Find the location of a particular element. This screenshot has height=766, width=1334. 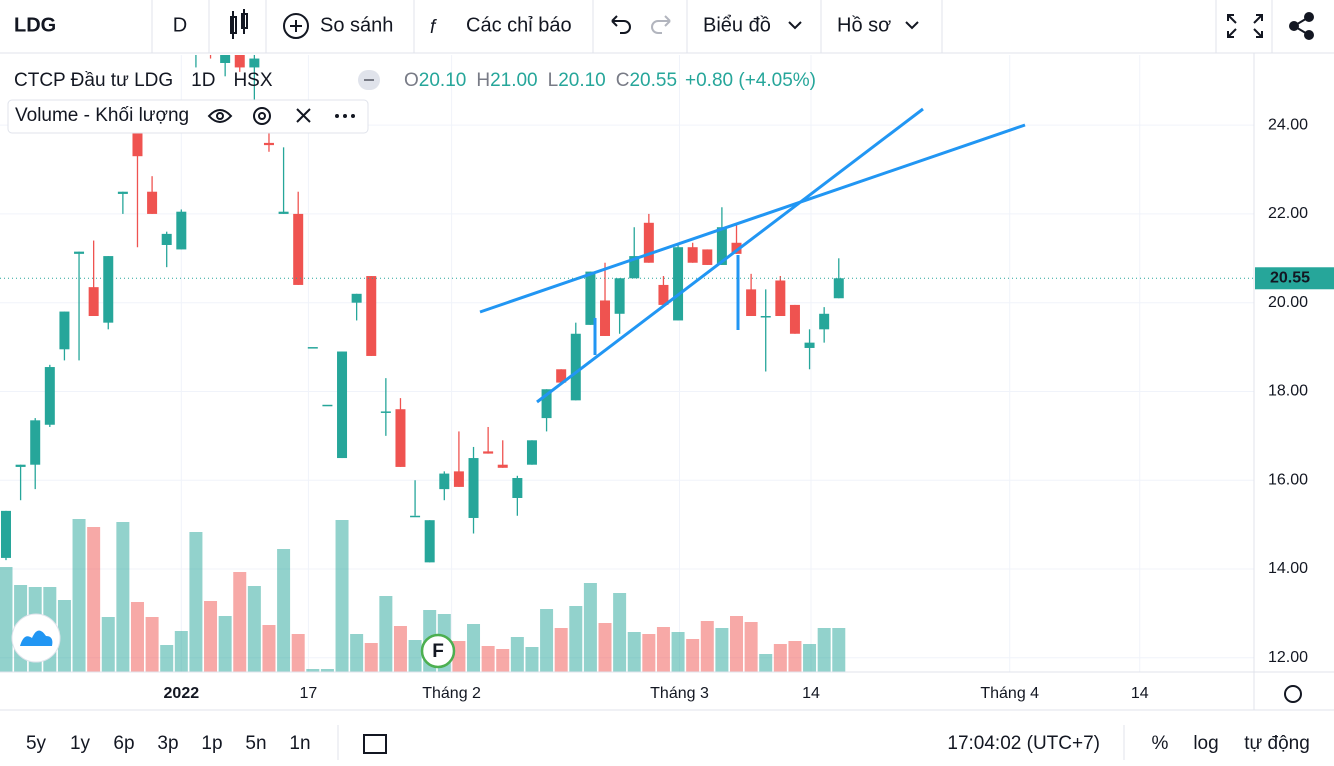

range-button: 1y is located at coordinates (80, 743).